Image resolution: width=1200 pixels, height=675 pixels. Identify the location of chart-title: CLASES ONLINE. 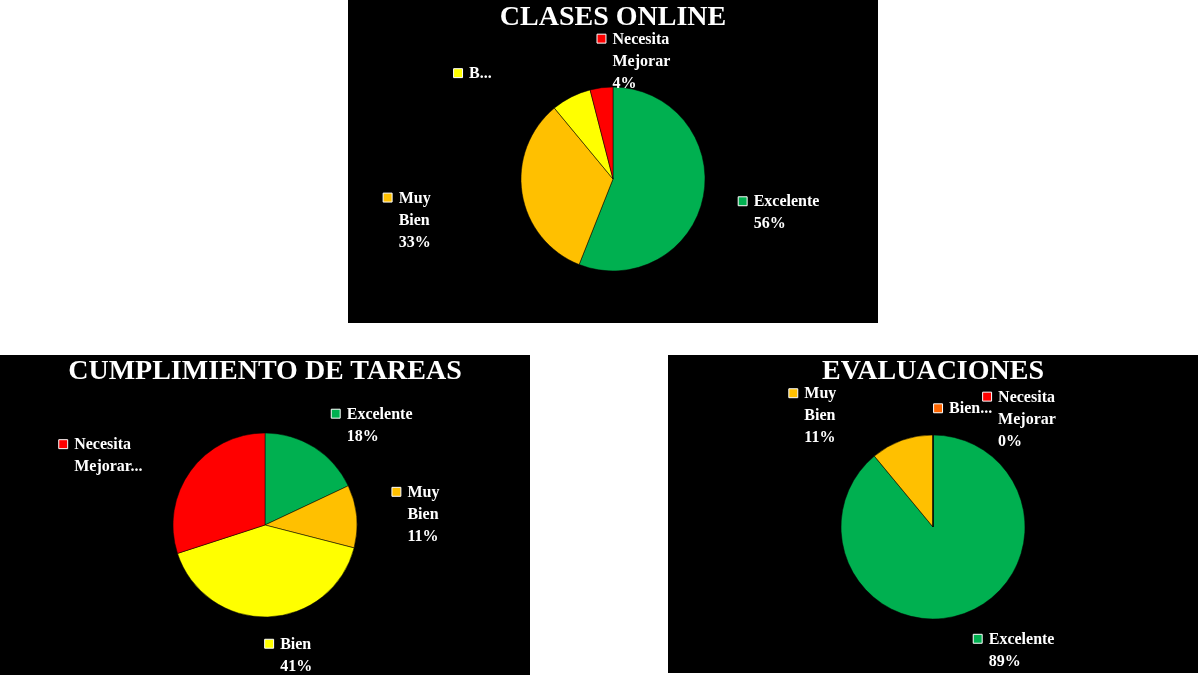
(613, 15).